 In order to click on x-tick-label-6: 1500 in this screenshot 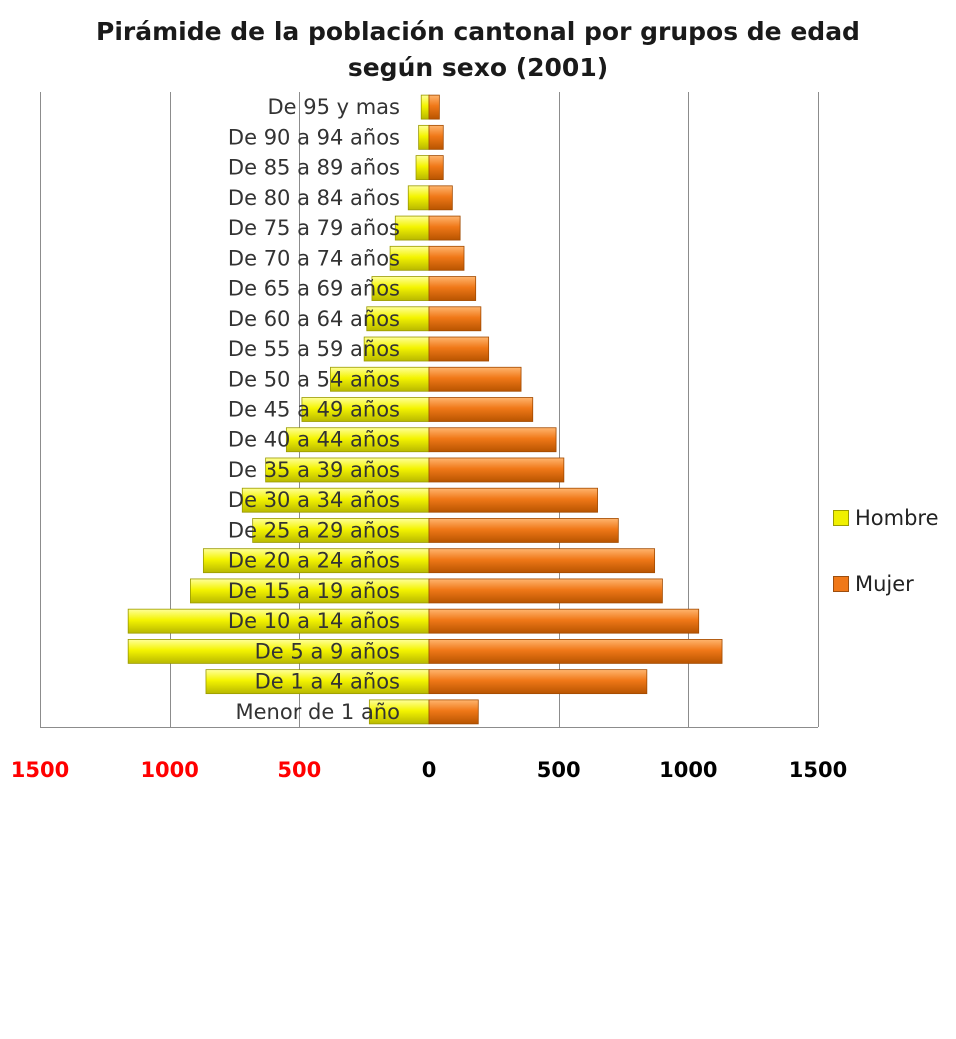, I will do `click(818, 770)`.